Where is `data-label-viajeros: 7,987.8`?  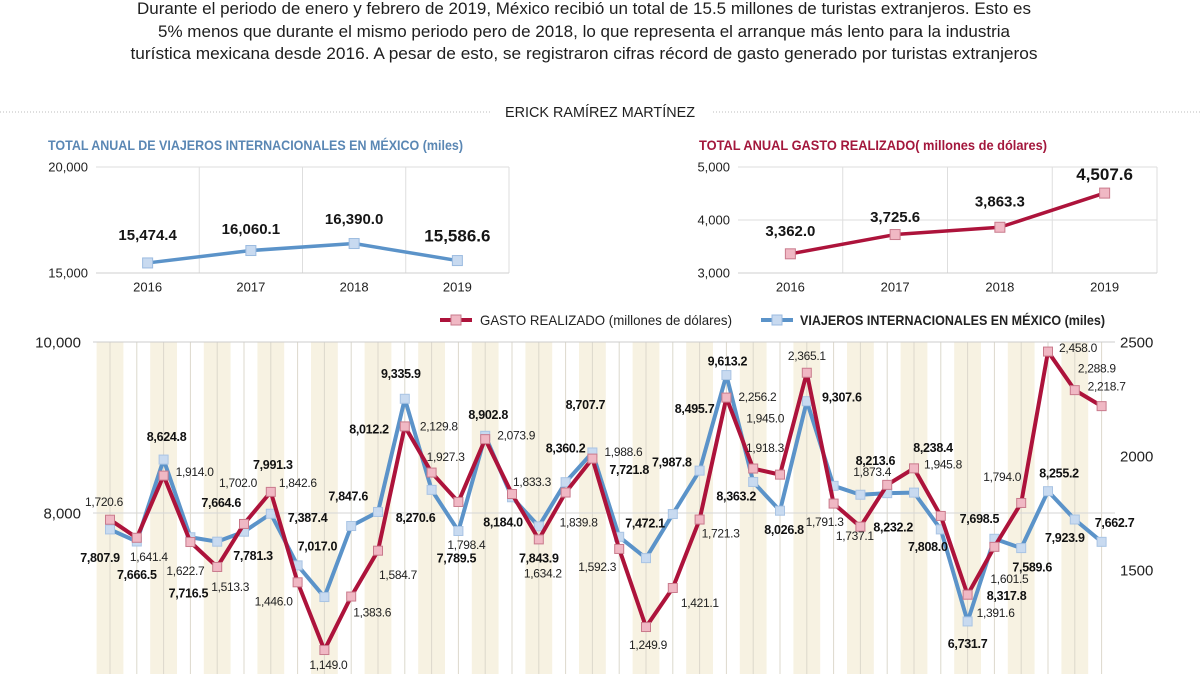 data-label-viajeros: 7,987.8 is located at coordinates (672, 462).